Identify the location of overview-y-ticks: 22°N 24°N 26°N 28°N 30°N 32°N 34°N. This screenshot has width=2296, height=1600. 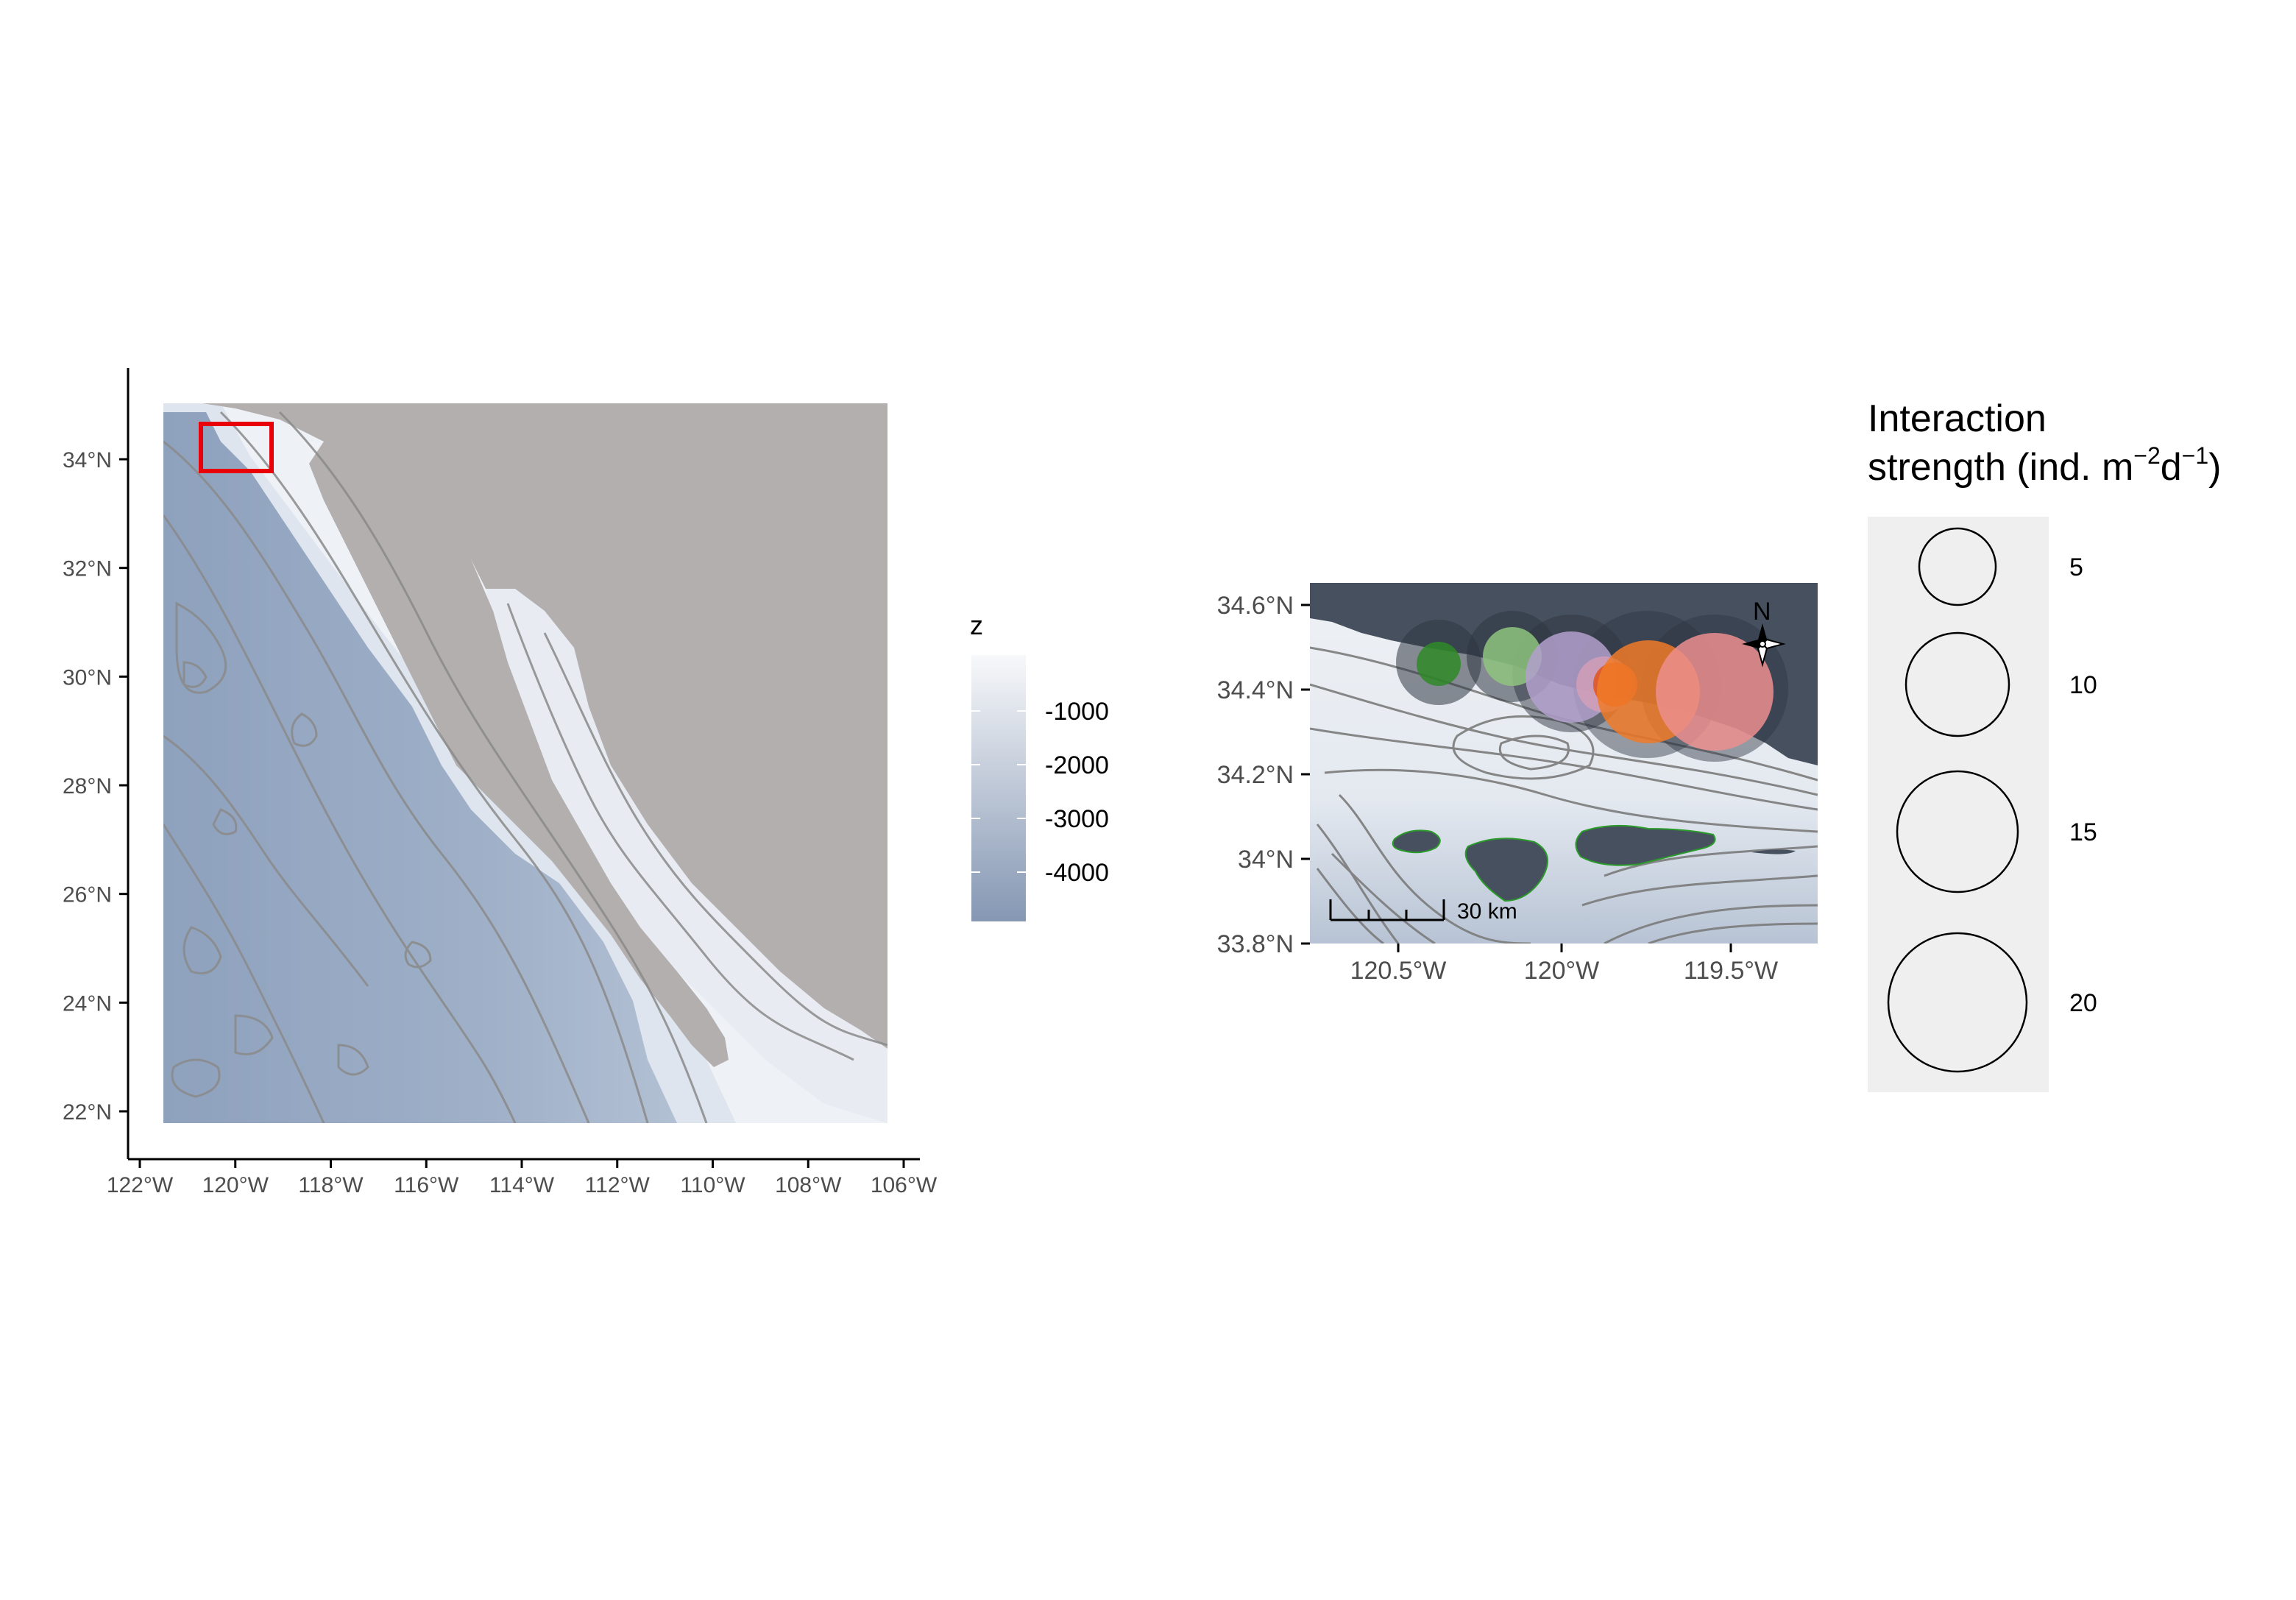
(96, 786).